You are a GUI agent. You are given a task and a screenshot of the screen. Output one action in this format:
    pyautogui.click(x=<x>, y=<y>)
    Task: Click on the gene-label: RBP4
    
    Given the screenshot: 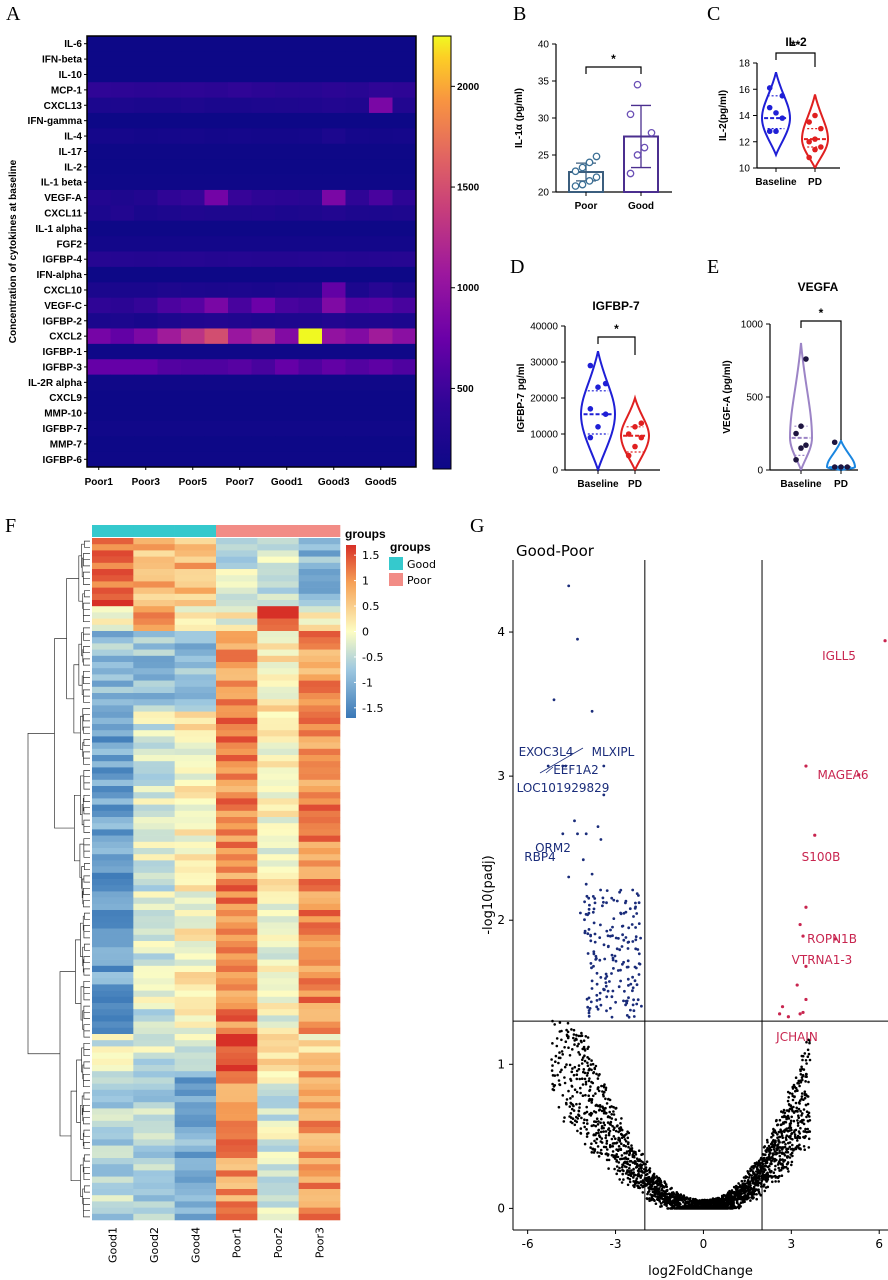 What is the action you would take?
    pyautogui.click(x=539, y=857)
    